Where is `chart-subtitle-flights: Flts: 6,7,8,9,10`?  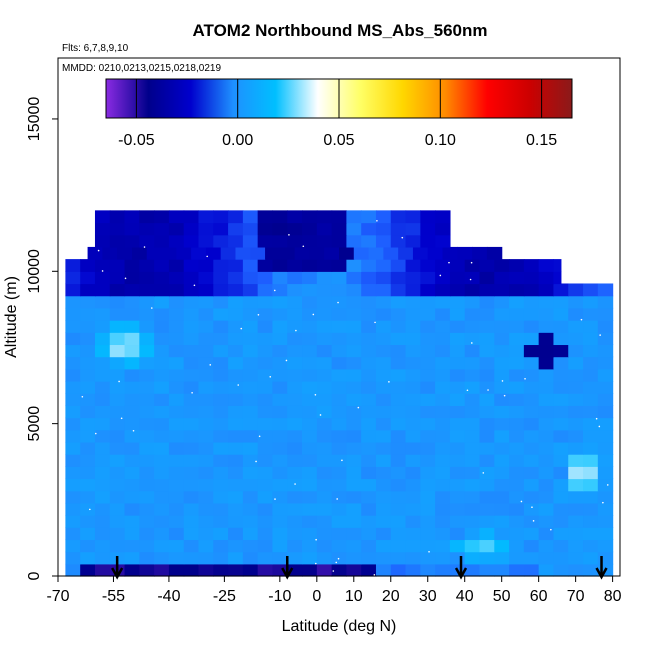
chart-subtitle-flights: Flts: 6,7,8,9,10 is located at coordinates (95, 48).